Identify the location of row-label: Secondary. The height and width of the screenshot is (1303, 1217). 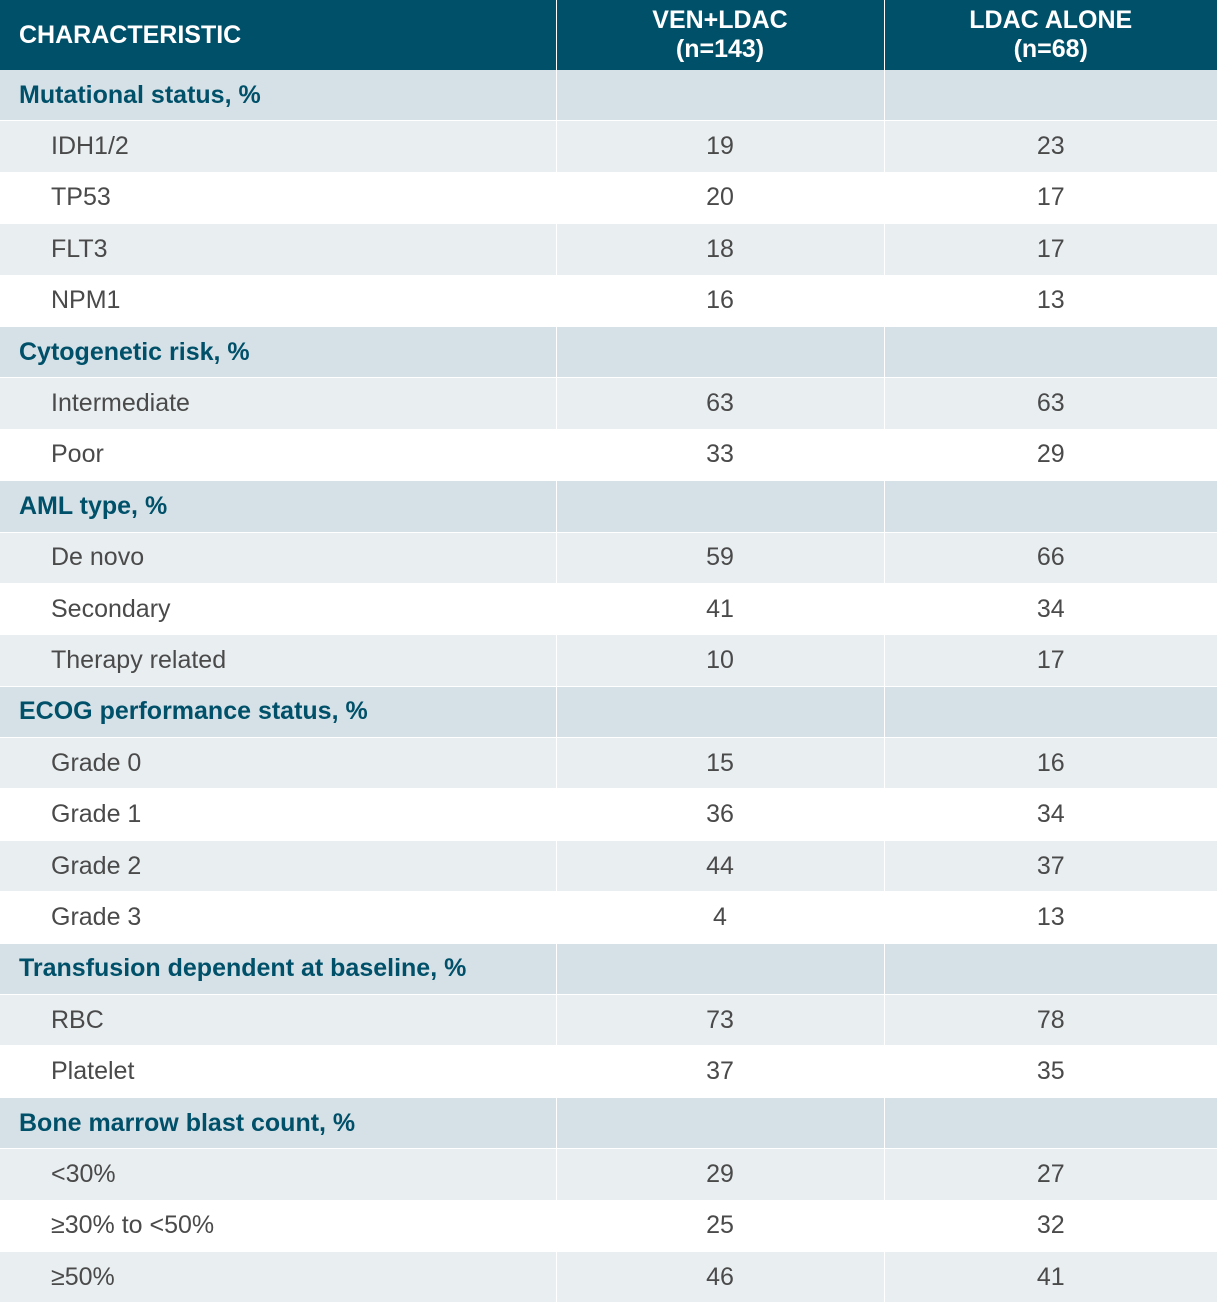
(278, 608).